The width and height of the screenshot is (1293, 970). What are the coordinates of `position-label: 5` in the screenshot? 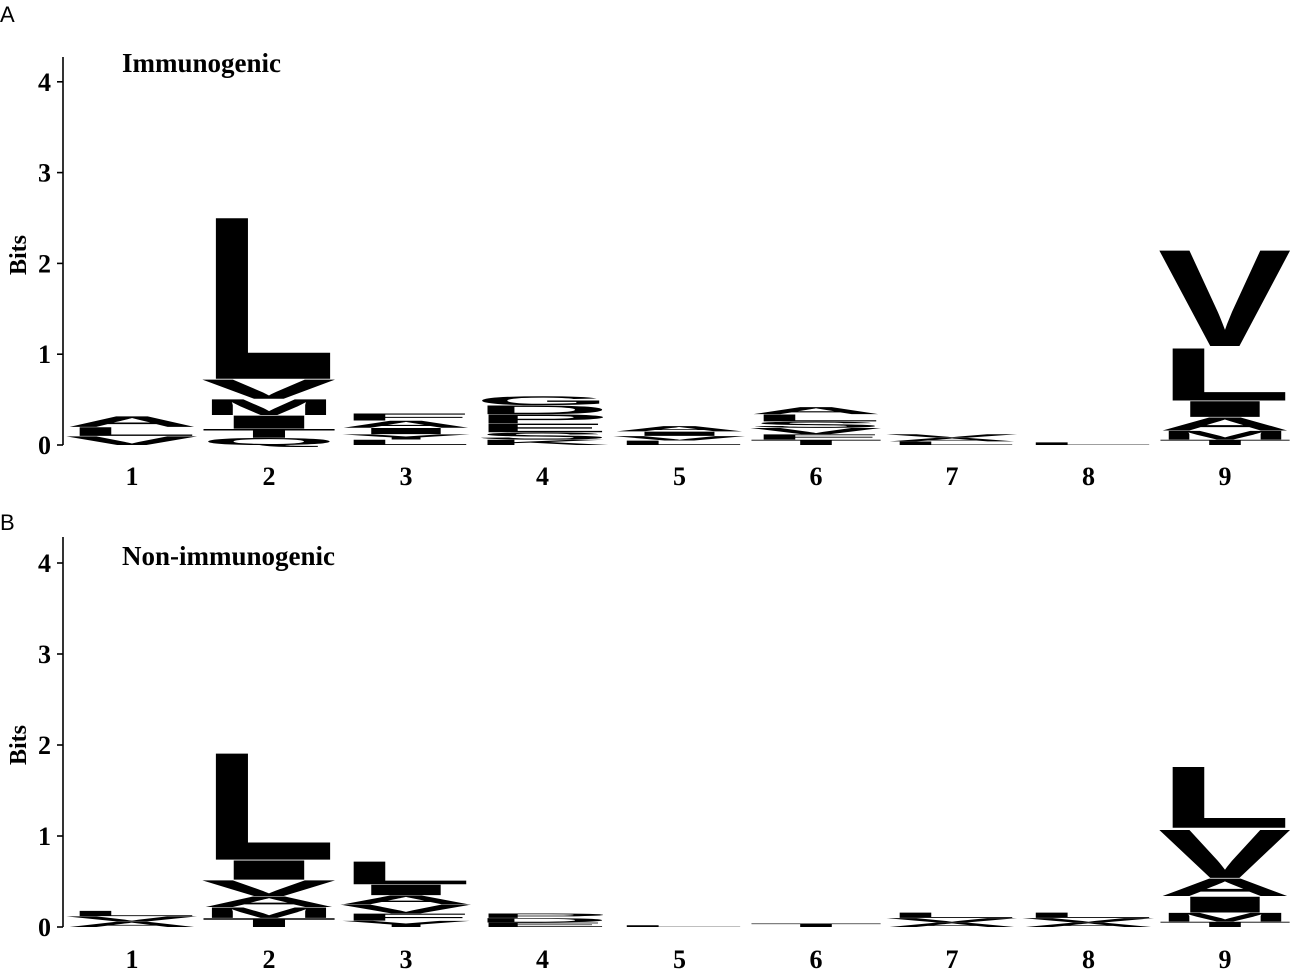 It's located at (679, 957).